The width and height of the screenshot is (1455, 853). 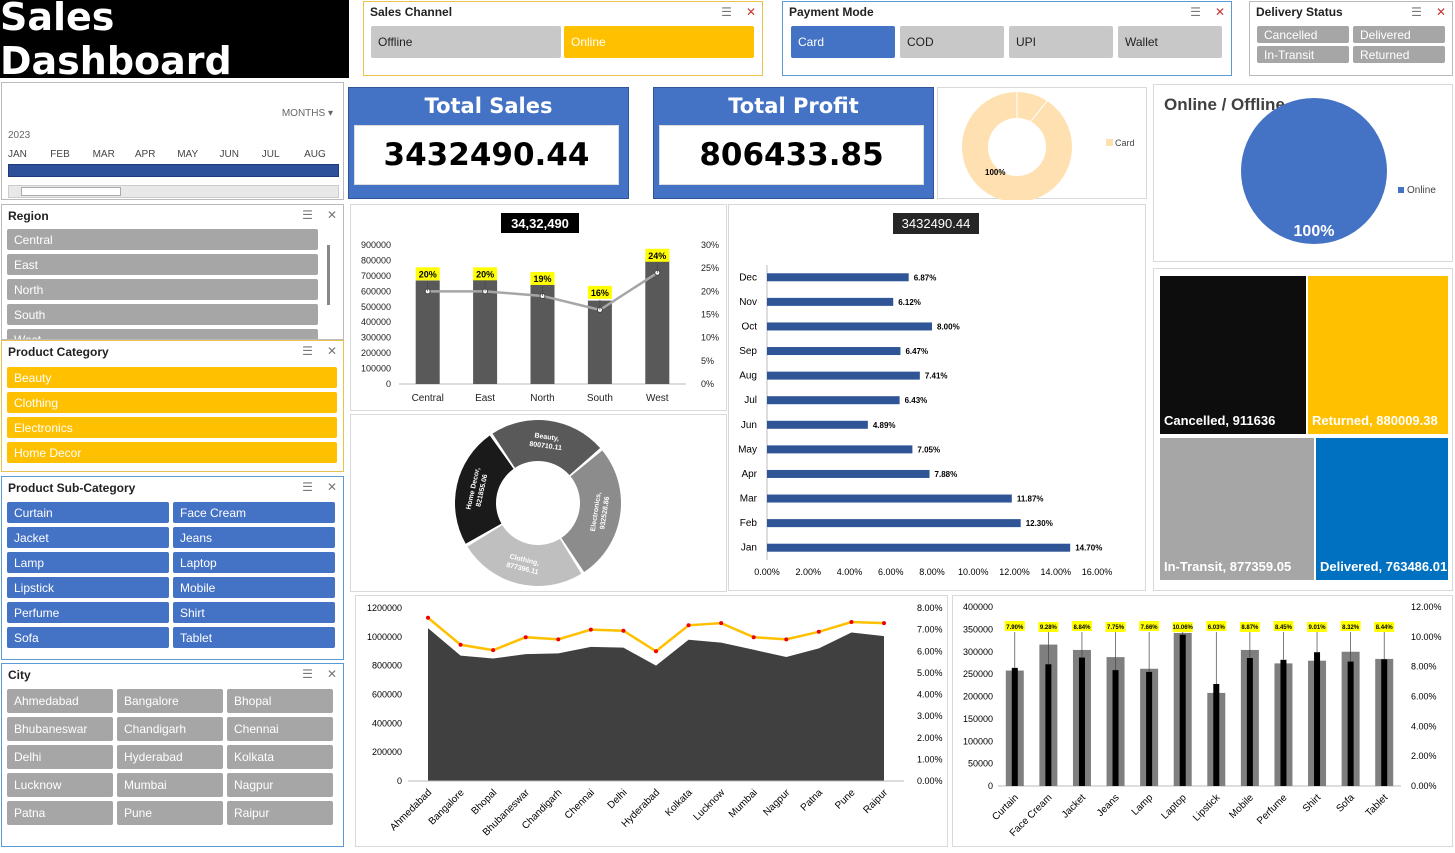 What do you see at coordinates (542, 279) in the screenshot?
I see `data-label: 19%` at bounding box center [542, 279].